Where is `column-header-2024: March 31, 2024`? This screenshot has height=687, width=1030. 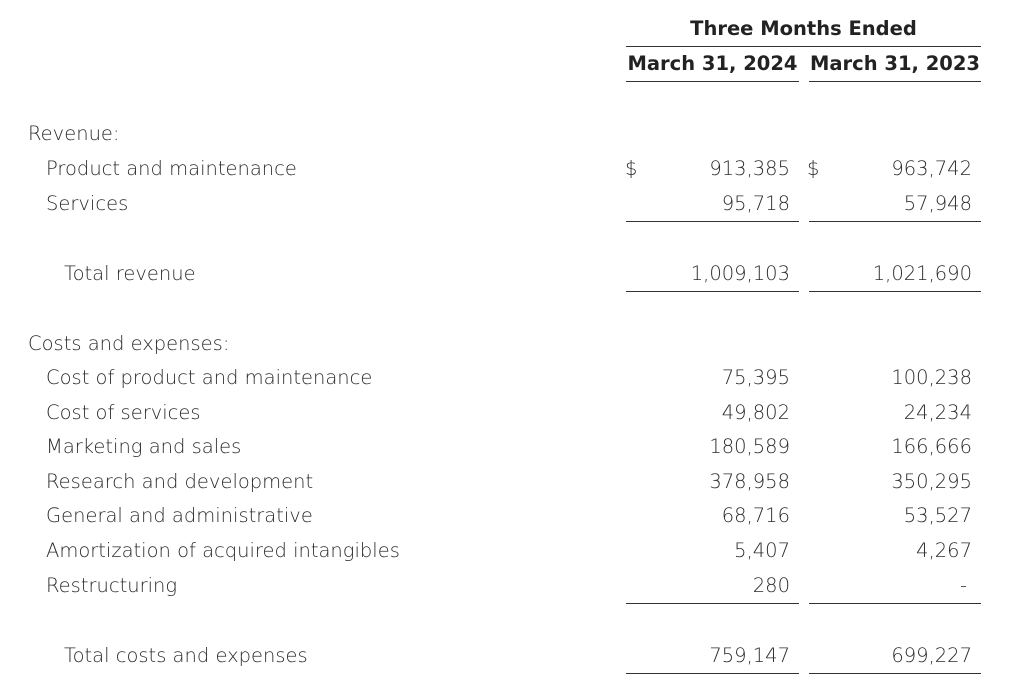 column-header-2024: March 31, 2024 is located at coordinates (712, 63).